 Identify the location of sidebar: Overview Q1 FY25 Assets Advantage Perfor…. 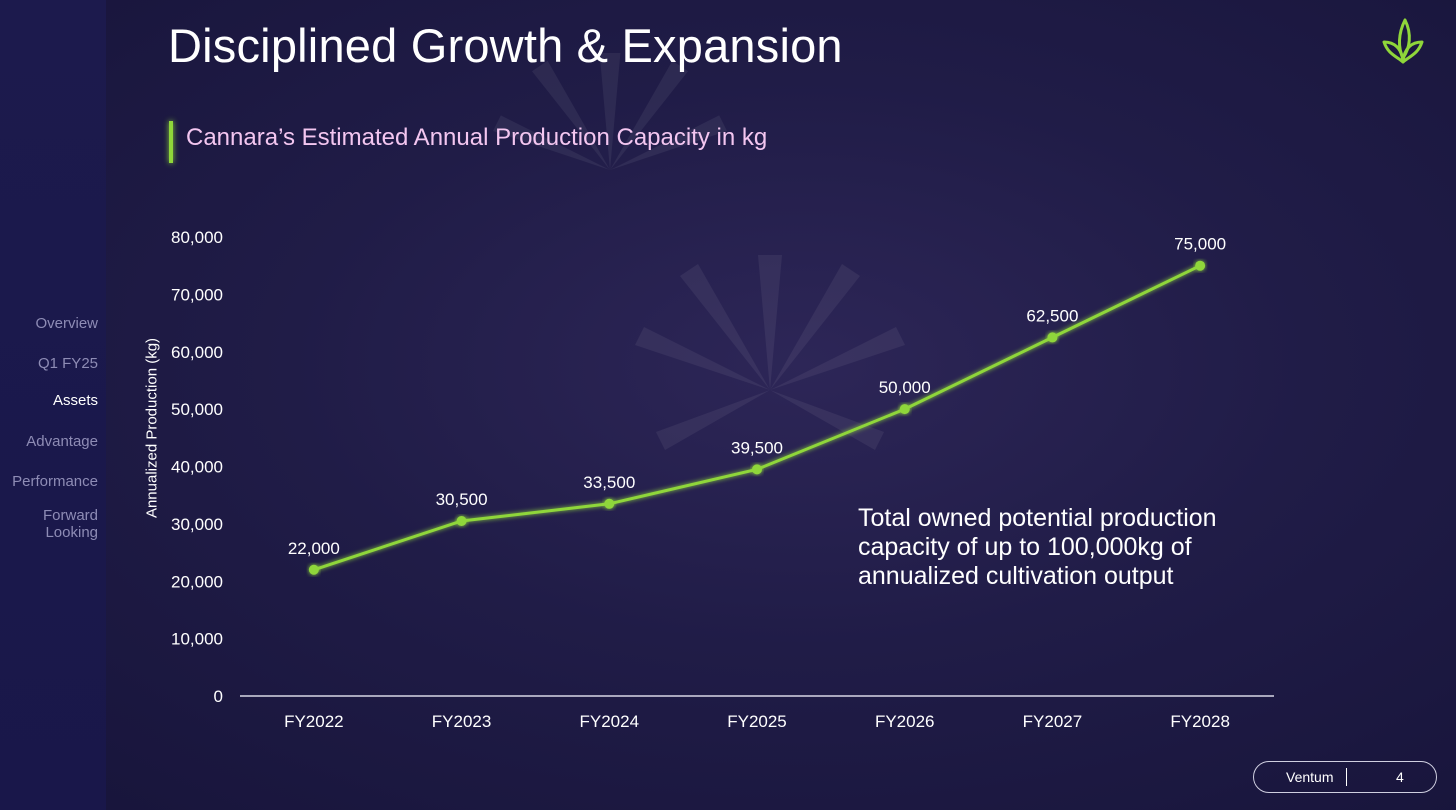
(53, 405).